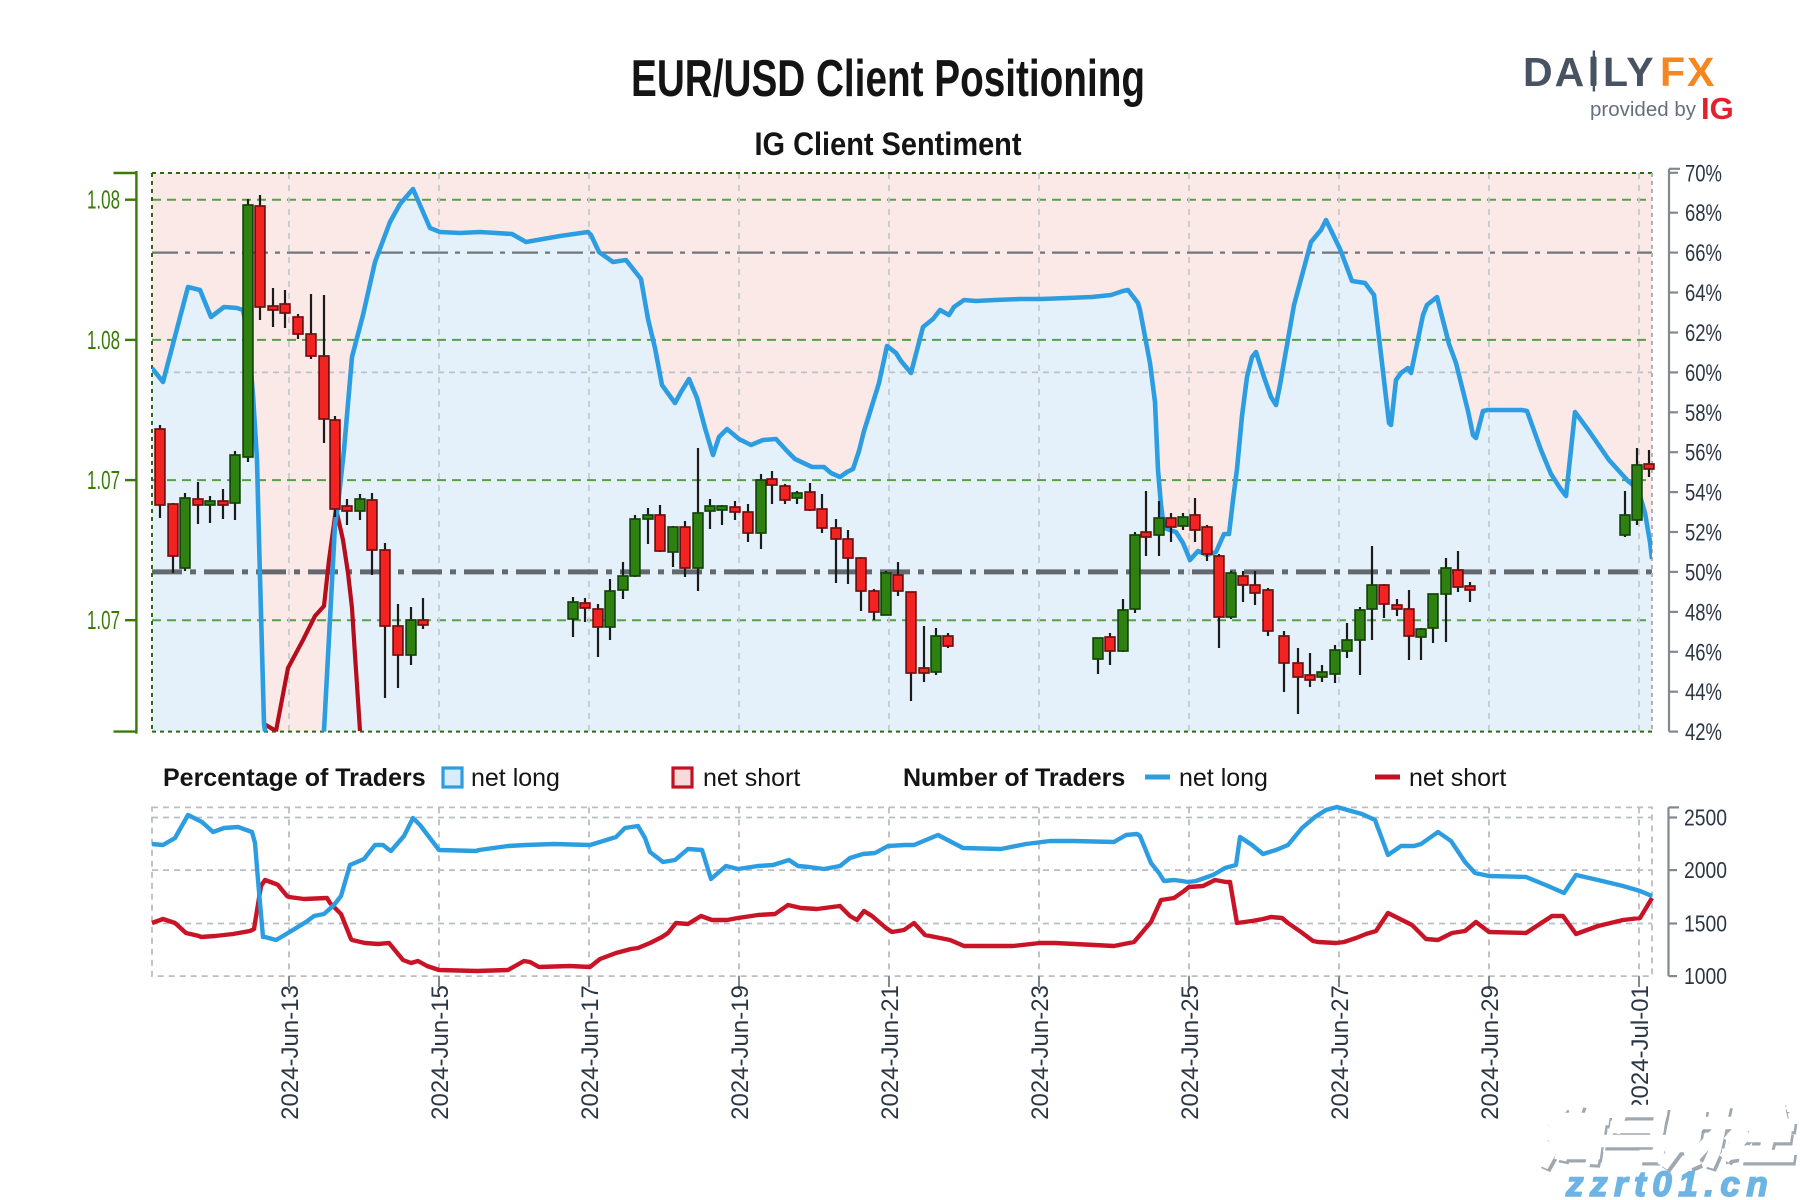 The width and height of the screenshot is (1800, 1200). Describe the element at coordinates (1703, 173) in the screenshot. I see `svg-text: 70%` at that location.